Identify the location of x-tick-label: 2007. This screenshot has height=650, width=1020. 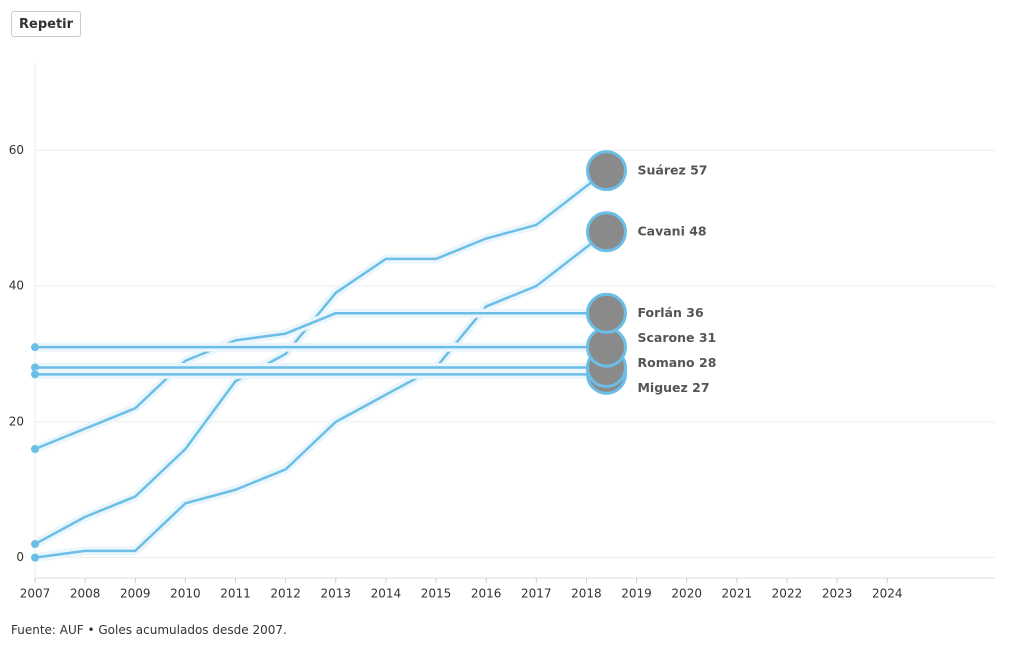
(35, 594).